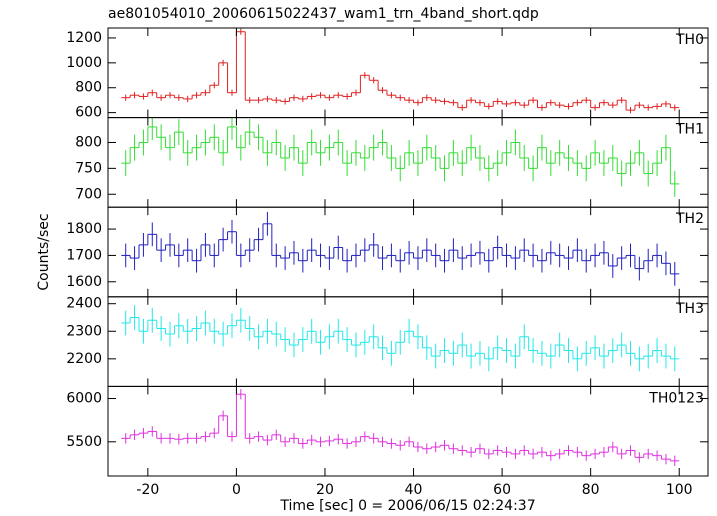  I want to click on y-tick-label: 2300, so click(84, 331).